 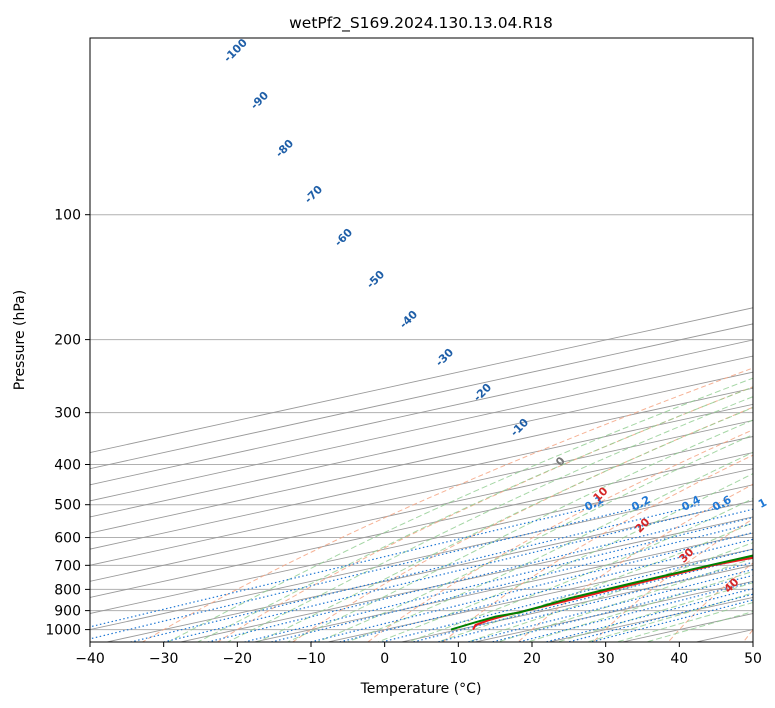 What do you see at coordinates (444, 357) in the screenshot?
I see `dry-adiabat-label: -30` at bounding box center [444, 357].